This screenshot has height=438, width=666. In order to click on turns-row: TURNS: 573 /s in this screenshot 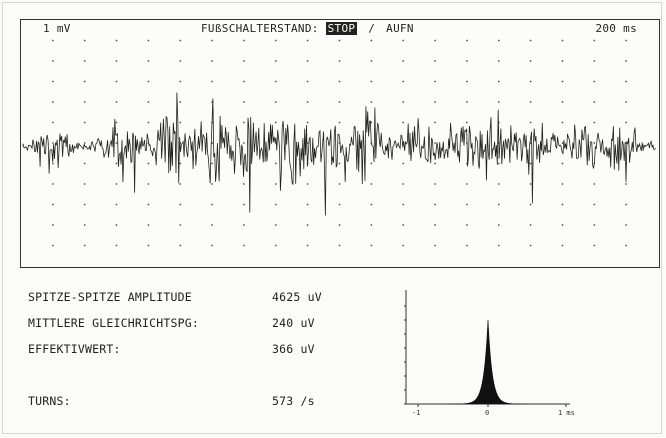, I will do `click(171, 401)`.